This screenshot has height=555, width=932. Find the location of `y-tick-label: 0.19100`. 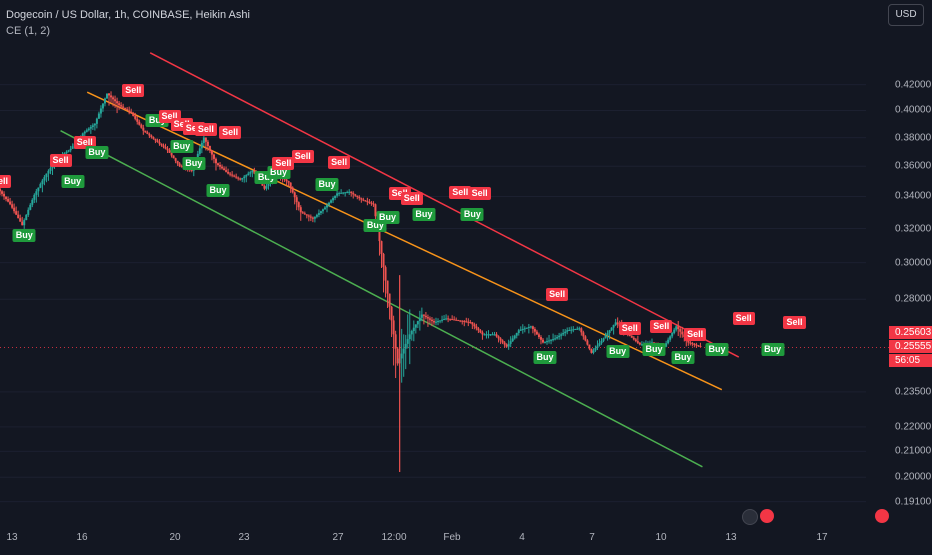

y-tick-label: 0.19100 is located at coordinates (913, 501).